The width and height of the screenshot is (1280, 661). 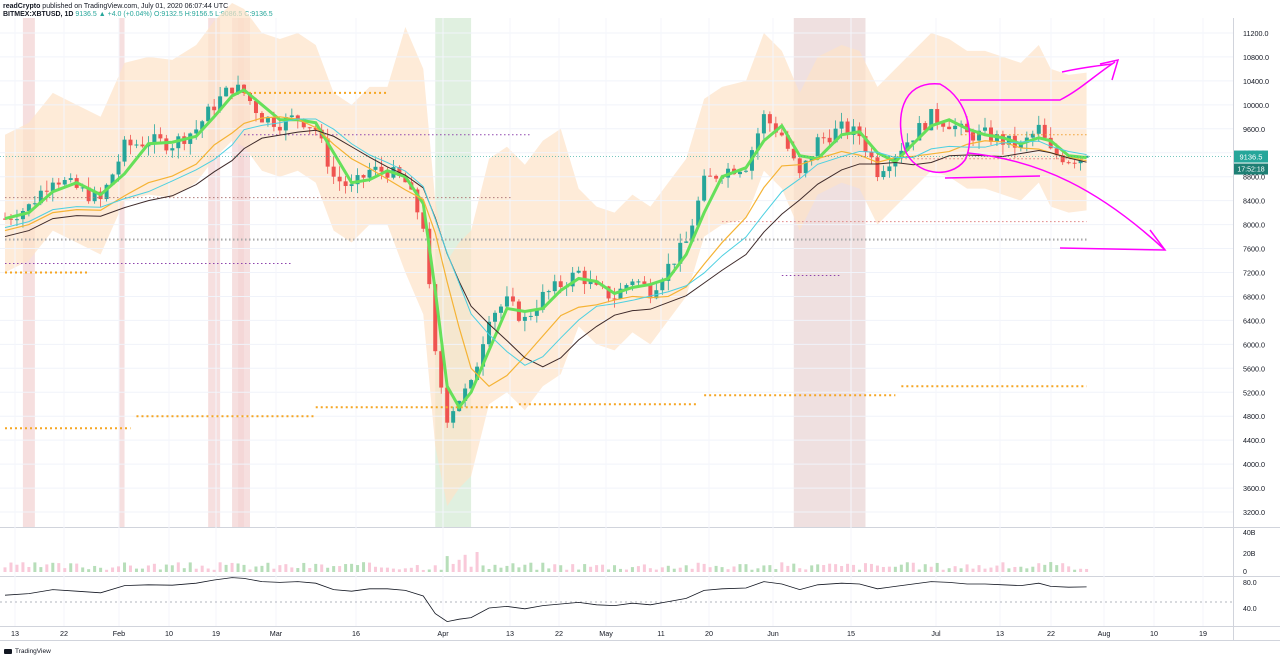 I want to click on osc-tick-label: 40.0, so click(x=1250, y=609).